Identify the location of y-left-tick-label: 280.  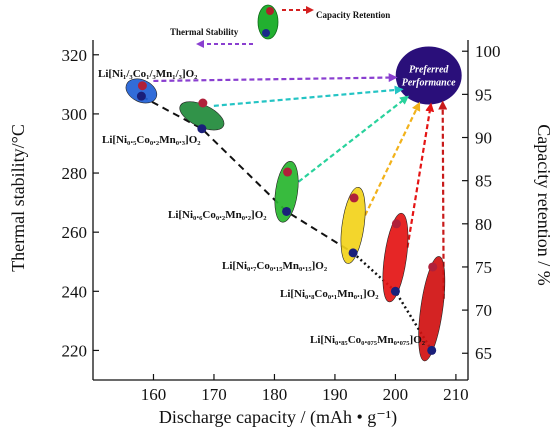
(75, 173).